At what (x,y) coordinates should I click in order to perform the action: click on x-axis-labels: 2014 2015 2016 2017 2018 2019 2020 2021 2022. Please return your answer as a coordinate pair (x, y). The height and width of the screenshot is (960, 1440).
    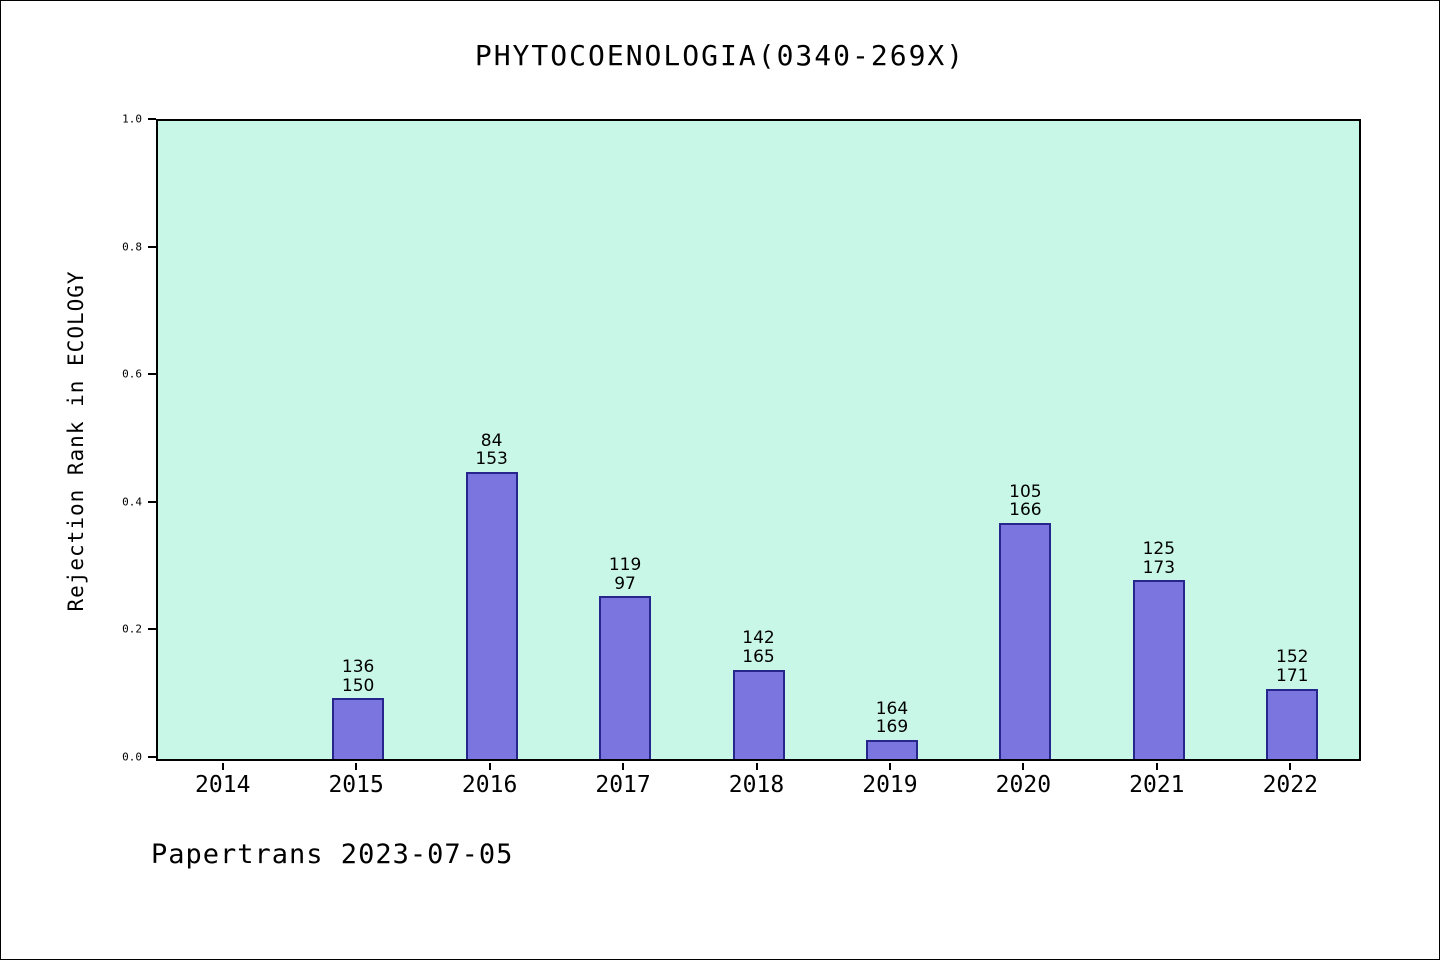
    Looking at the image, I should click on (758, 787).